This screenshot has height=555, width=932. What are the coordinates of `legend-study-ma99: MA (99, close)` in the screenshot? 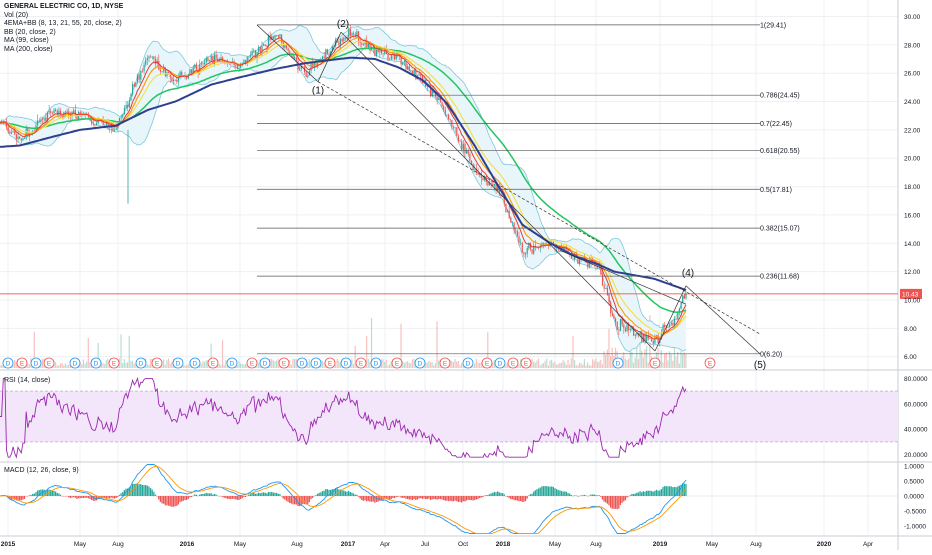 It's located at (63, 41).